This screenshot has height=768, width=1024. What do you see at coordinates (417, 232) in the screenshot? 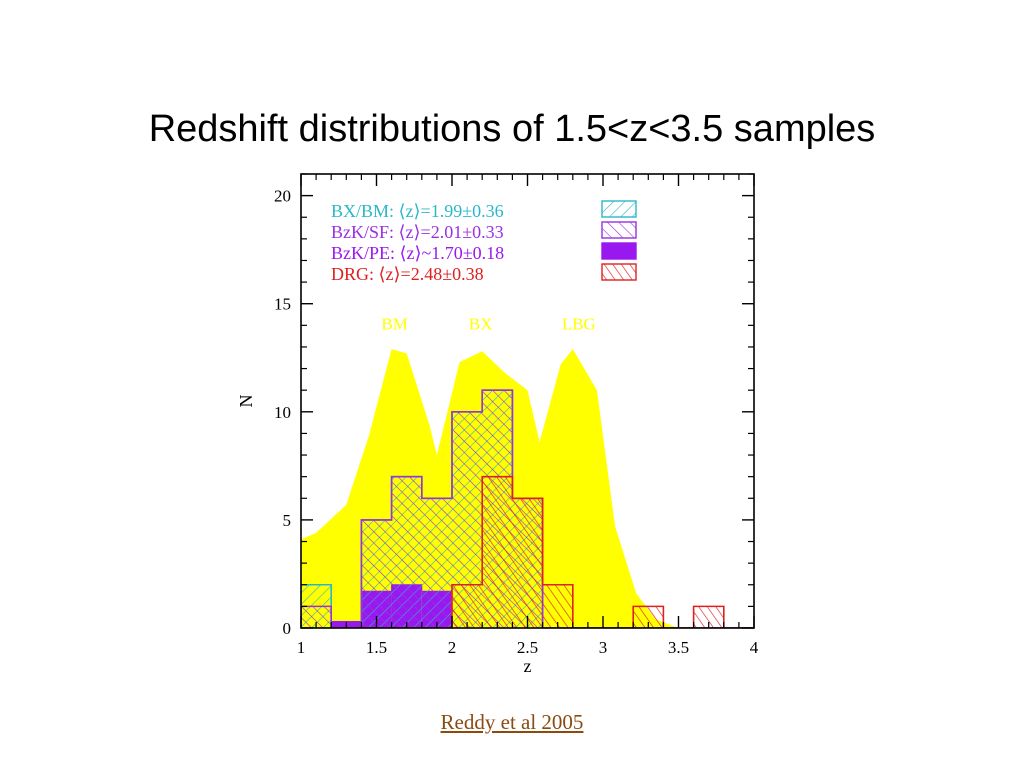
I see `legend-text-bzksf: BzK/SF: ⟨z⟩=2.01±0.33` at bounding box center [417, 232].